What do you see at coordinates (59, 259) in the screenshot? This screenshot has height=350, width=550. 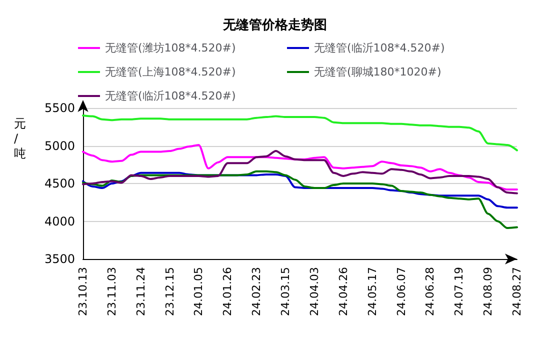 I see `y-tick-label: 3500` at bounding box center [59, 259].